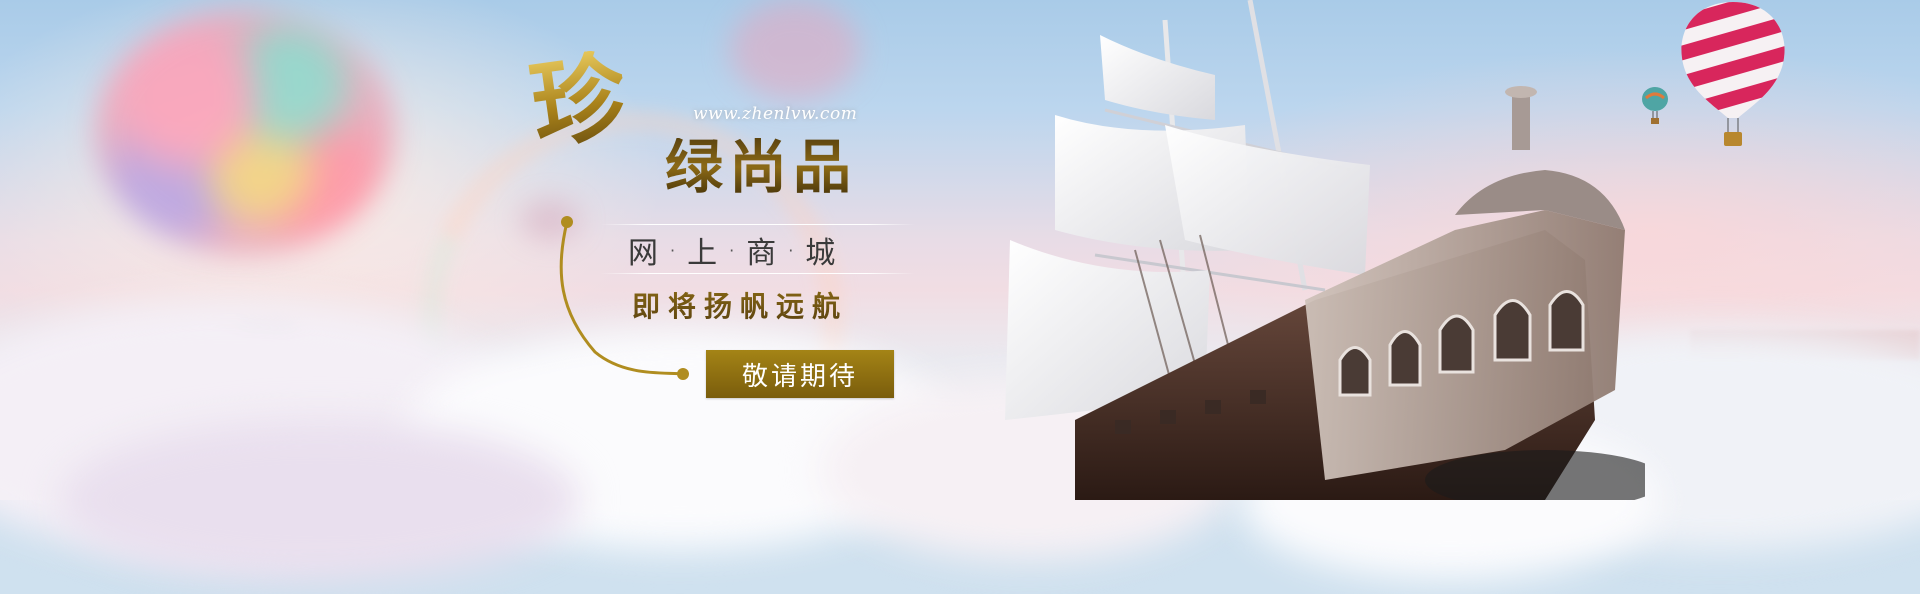  What do you see at coordinates (645, 253) in the screenshot?
I see `subtitle-char: 网` at bounding box center [645, 253].